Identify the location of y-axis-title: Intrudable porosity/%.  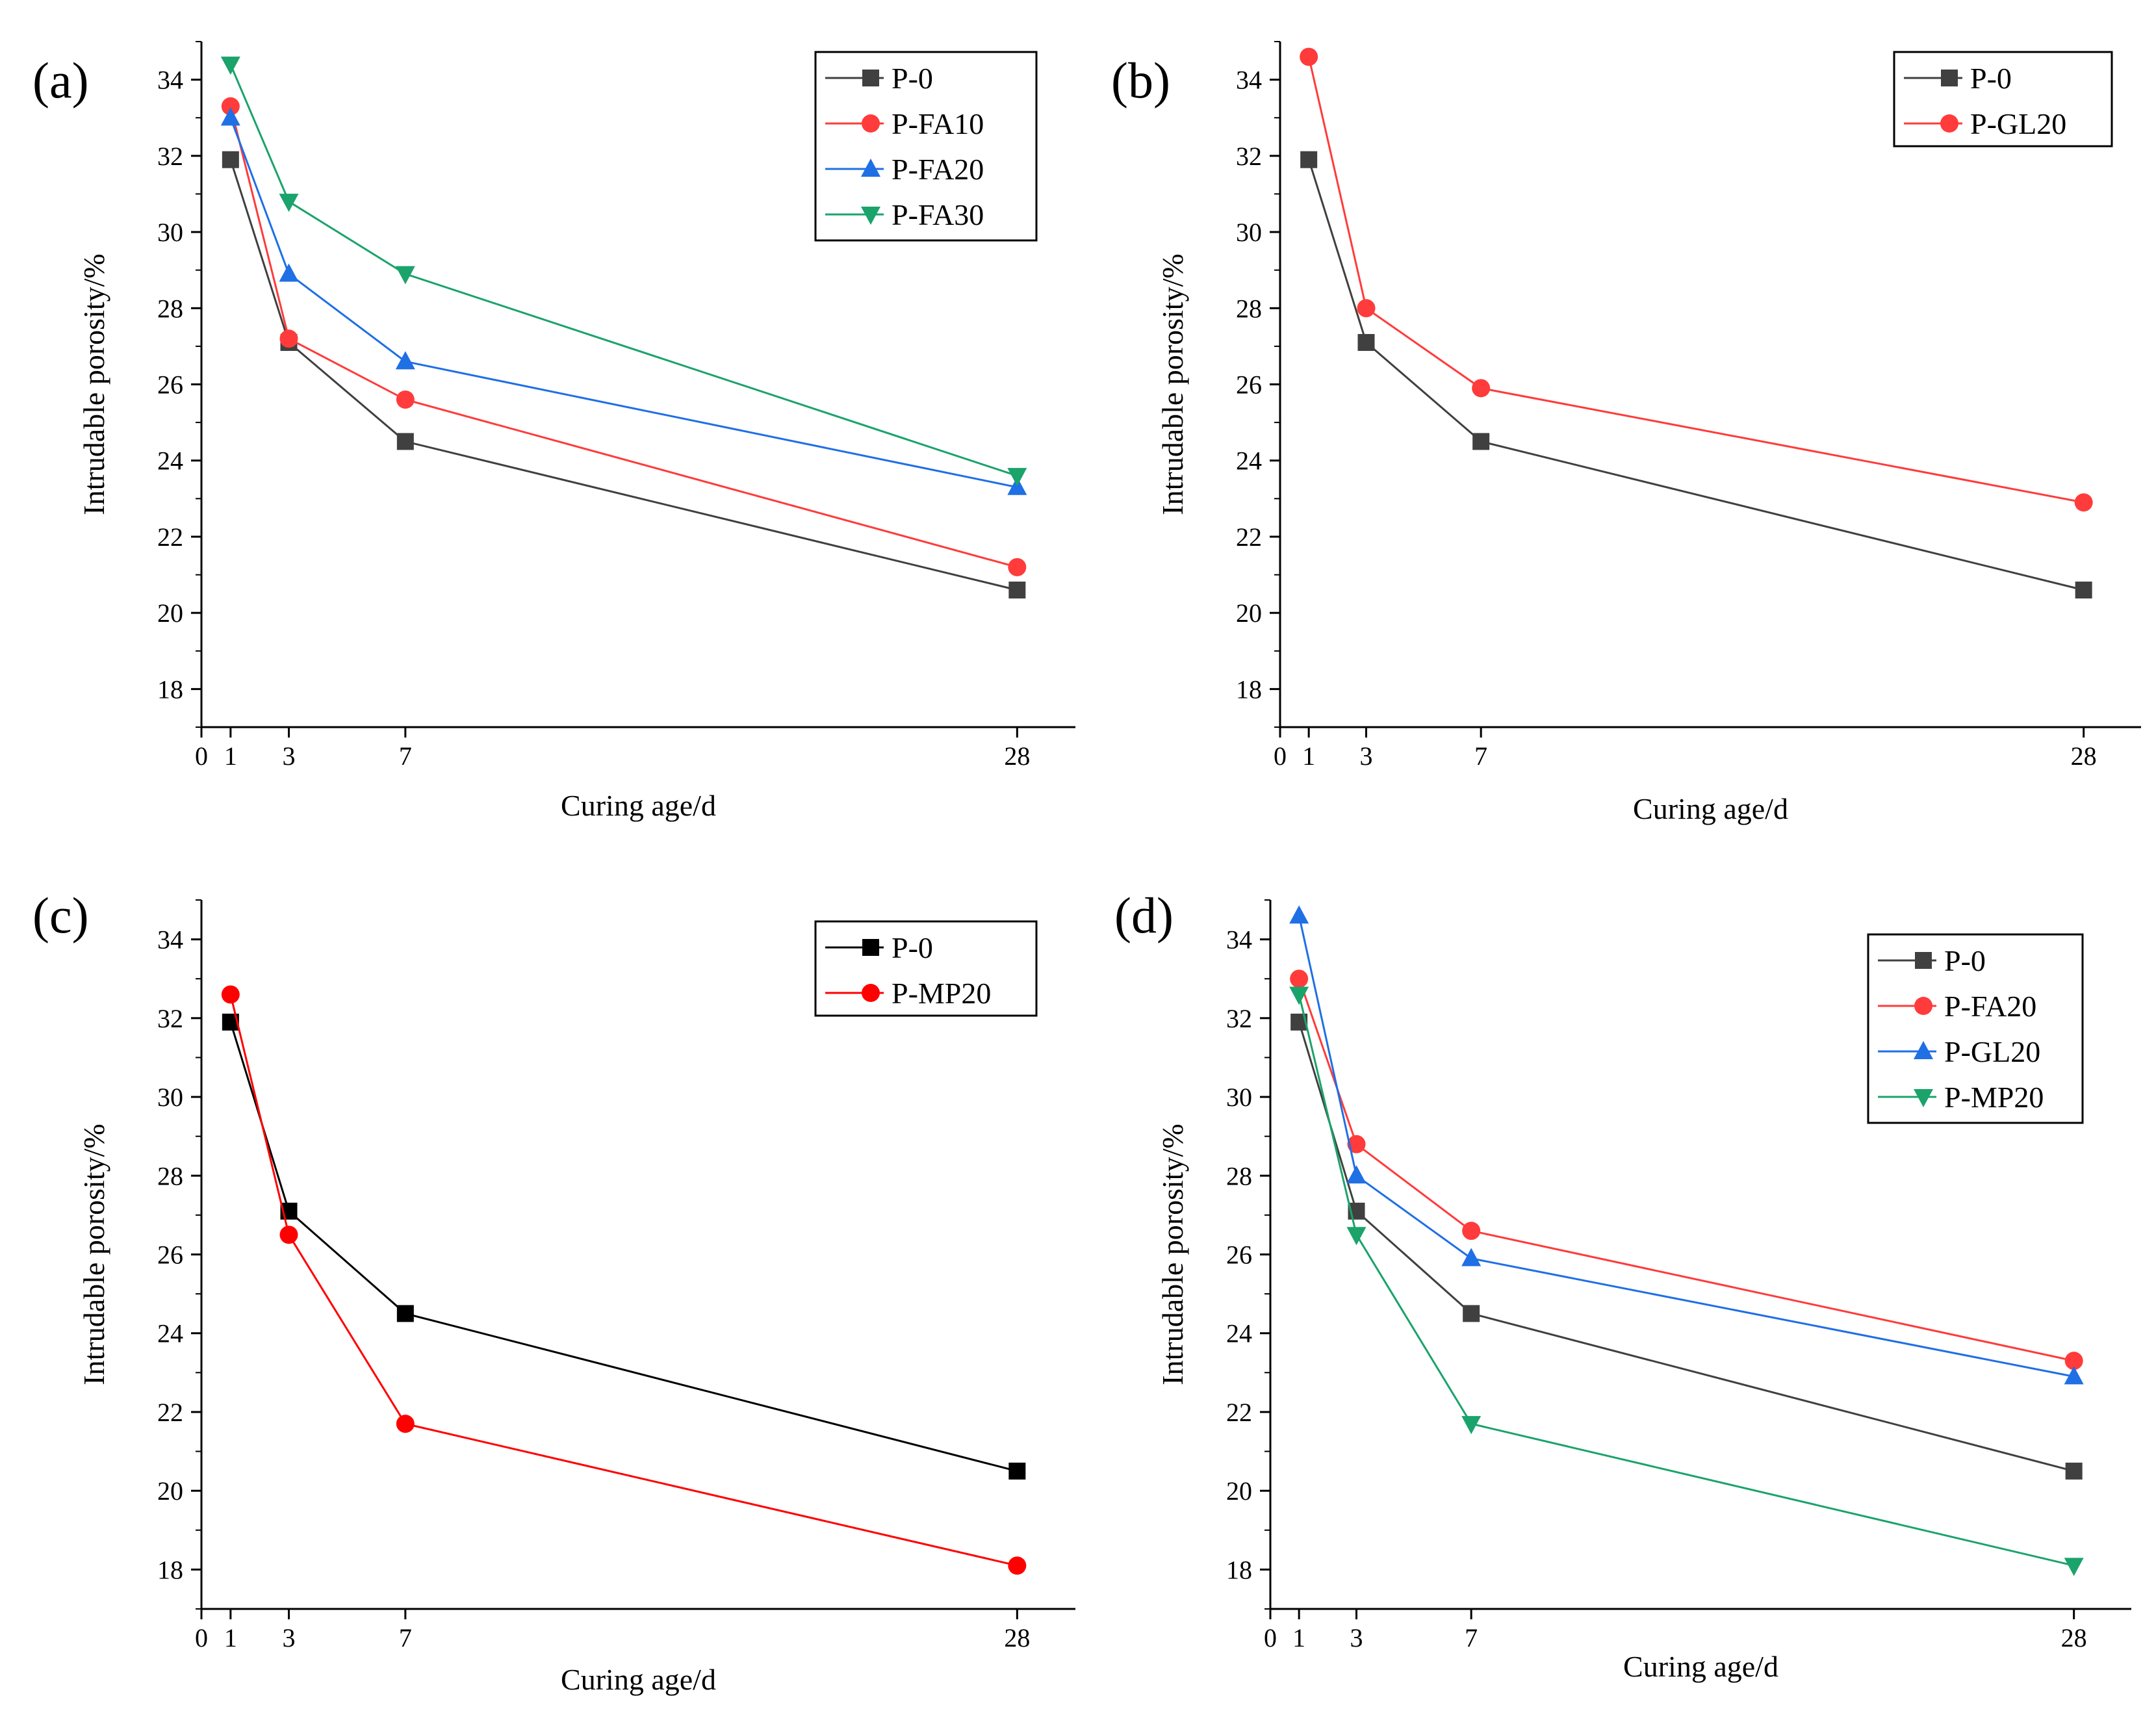
(93, 1254).